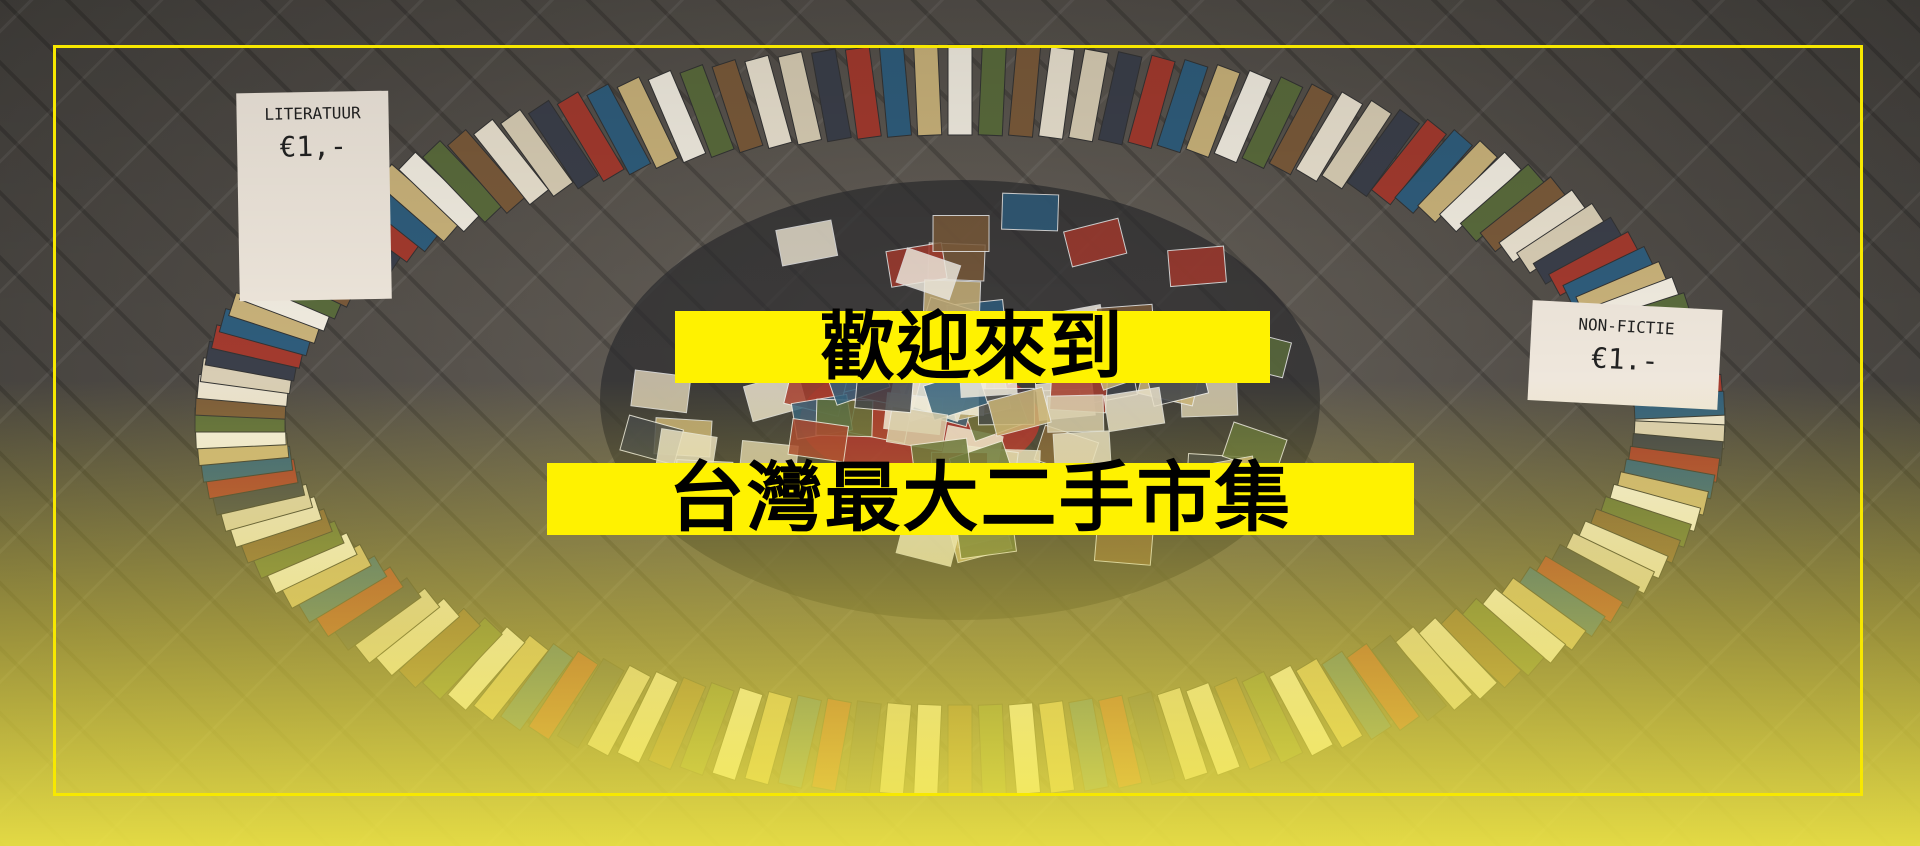 This screenshot has height=846, width=1920. Describe the element at coordinates (980, 499) in the screenshot. I see `subtitle: 台灣最大二手市集` at that location.